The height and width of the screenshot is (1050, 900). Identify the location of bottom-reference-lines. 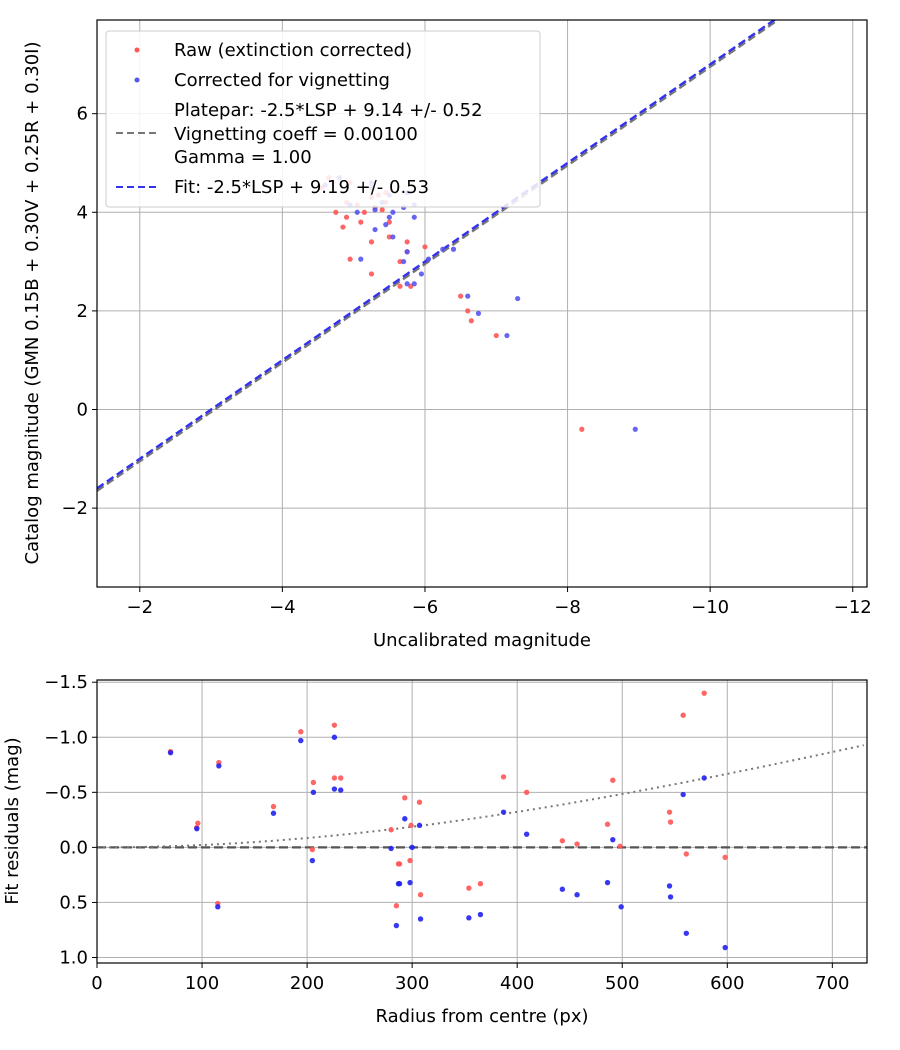
(482, 796).